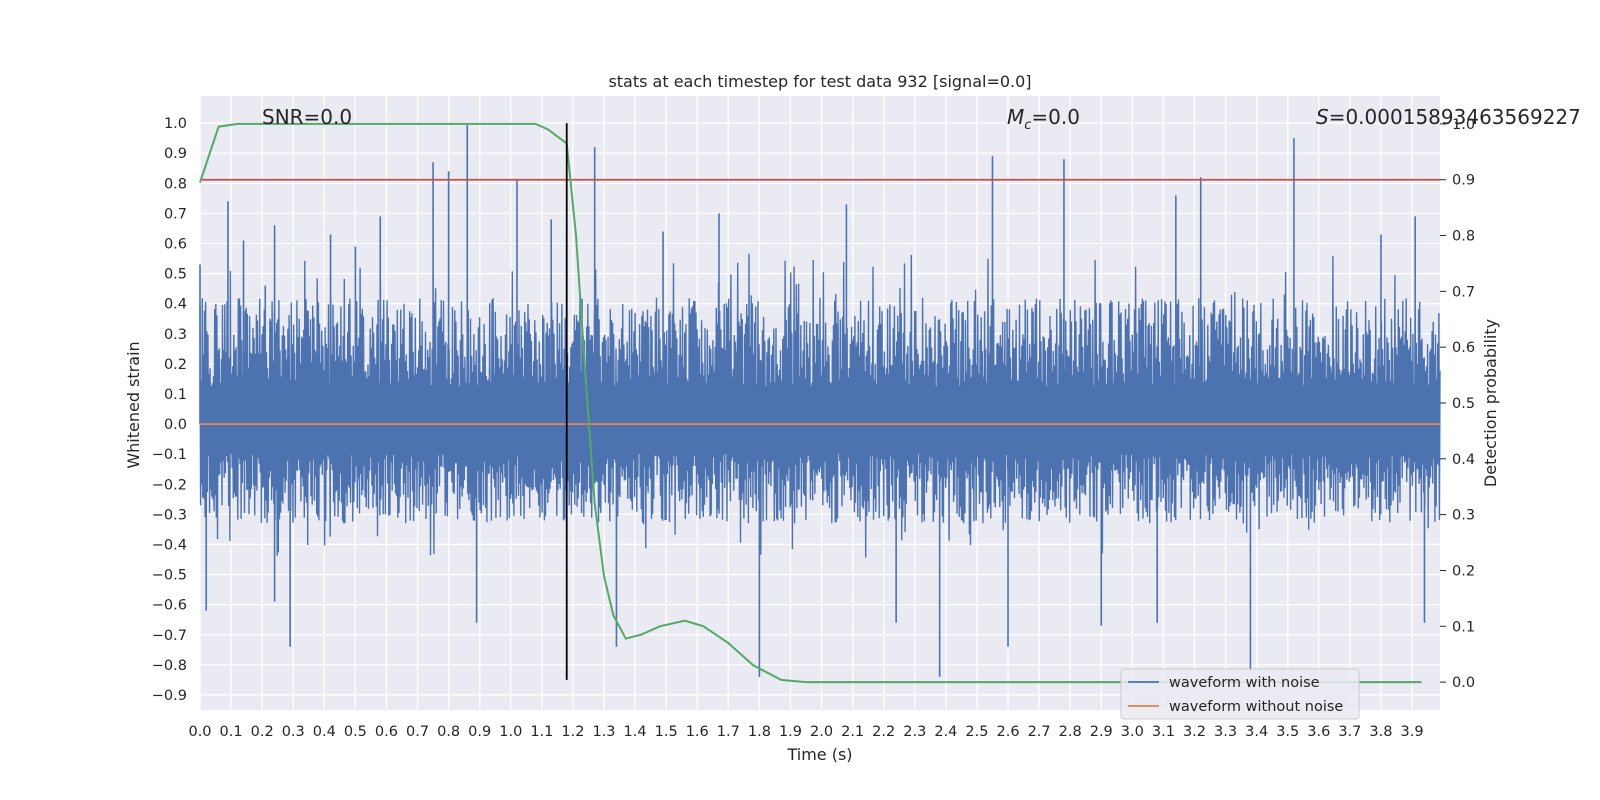  I want to click on y-tick-label: 0.9, so click(175, 154).